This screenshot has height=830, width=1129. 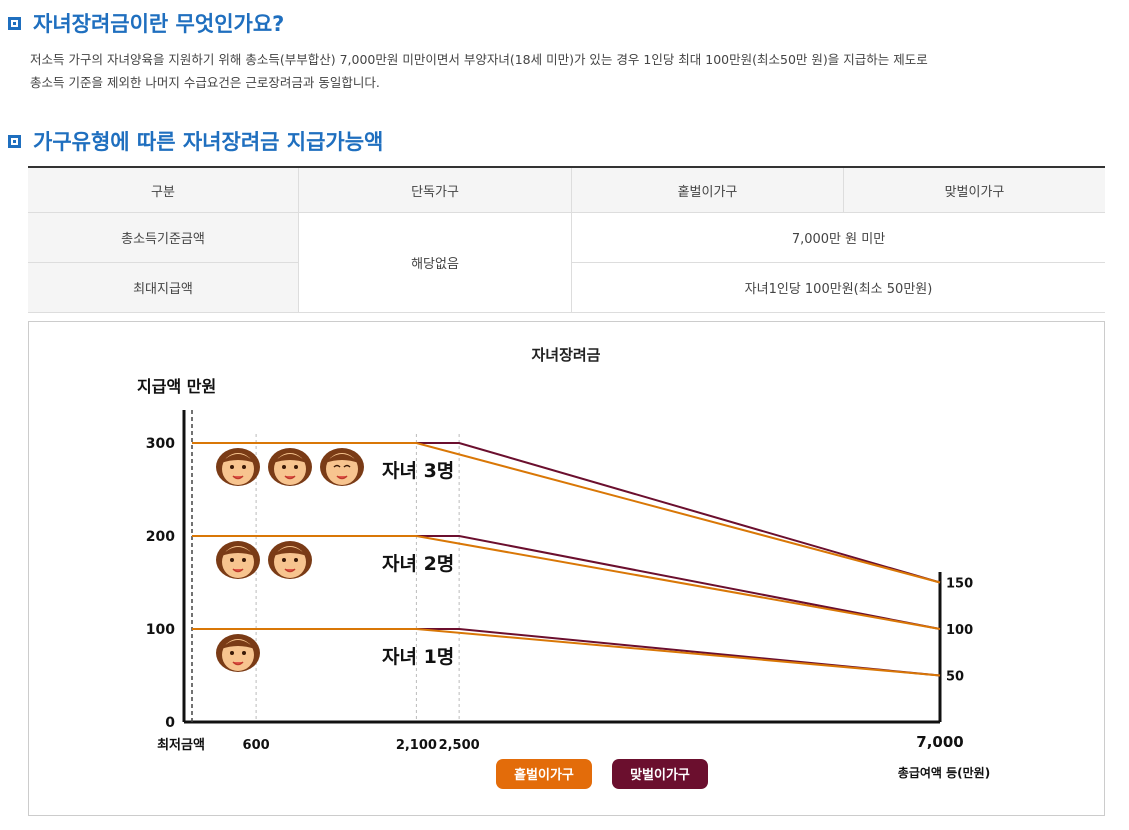 I want to click on y-tick-label: 0, so click(x=170, y=723).